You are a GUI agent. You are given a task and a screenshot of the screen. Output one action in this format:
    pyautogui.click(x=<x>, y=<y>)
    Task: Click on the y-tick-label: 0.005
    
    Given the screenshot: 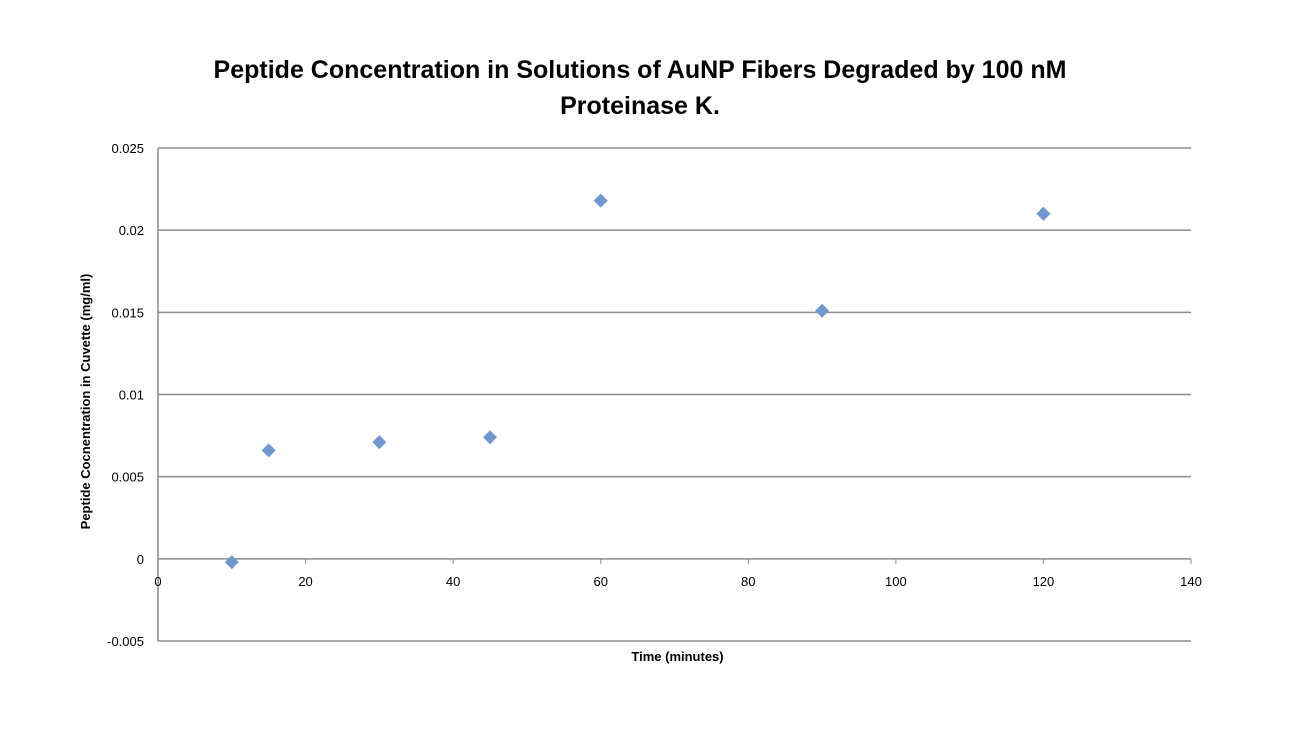 What is the action you would take?
    pyautogui.click(x=127, y=477)
    